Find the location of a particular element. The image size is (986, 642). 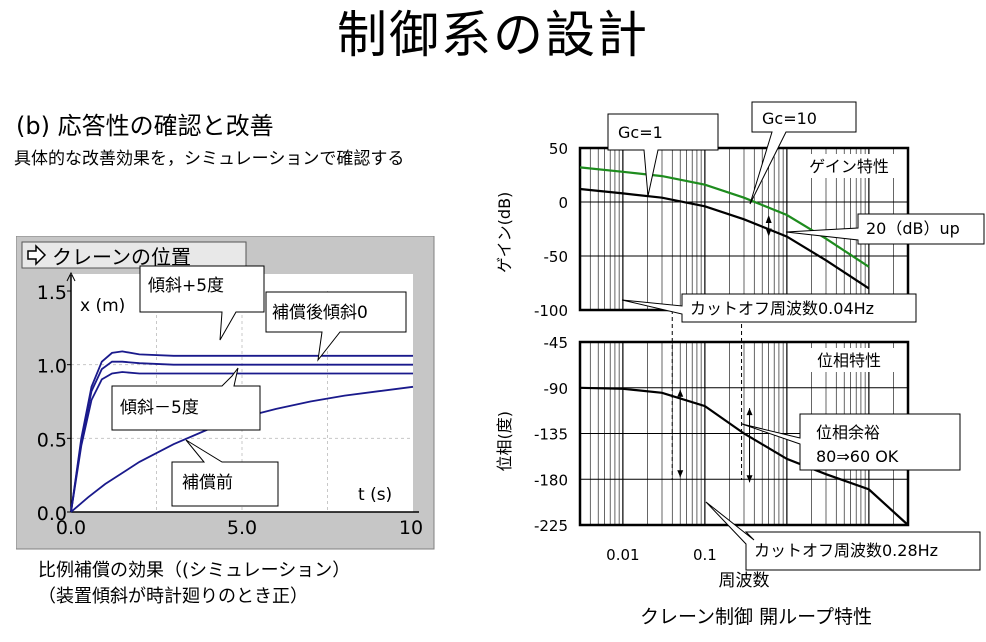

callout-cut1-box is located at coordinates (769, 308).